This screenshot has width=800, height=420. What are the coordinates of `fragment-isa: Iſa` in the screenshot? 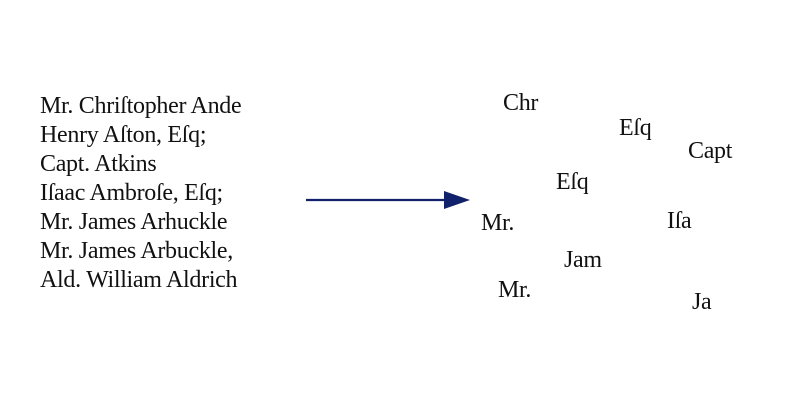 It's located at (679, 221).